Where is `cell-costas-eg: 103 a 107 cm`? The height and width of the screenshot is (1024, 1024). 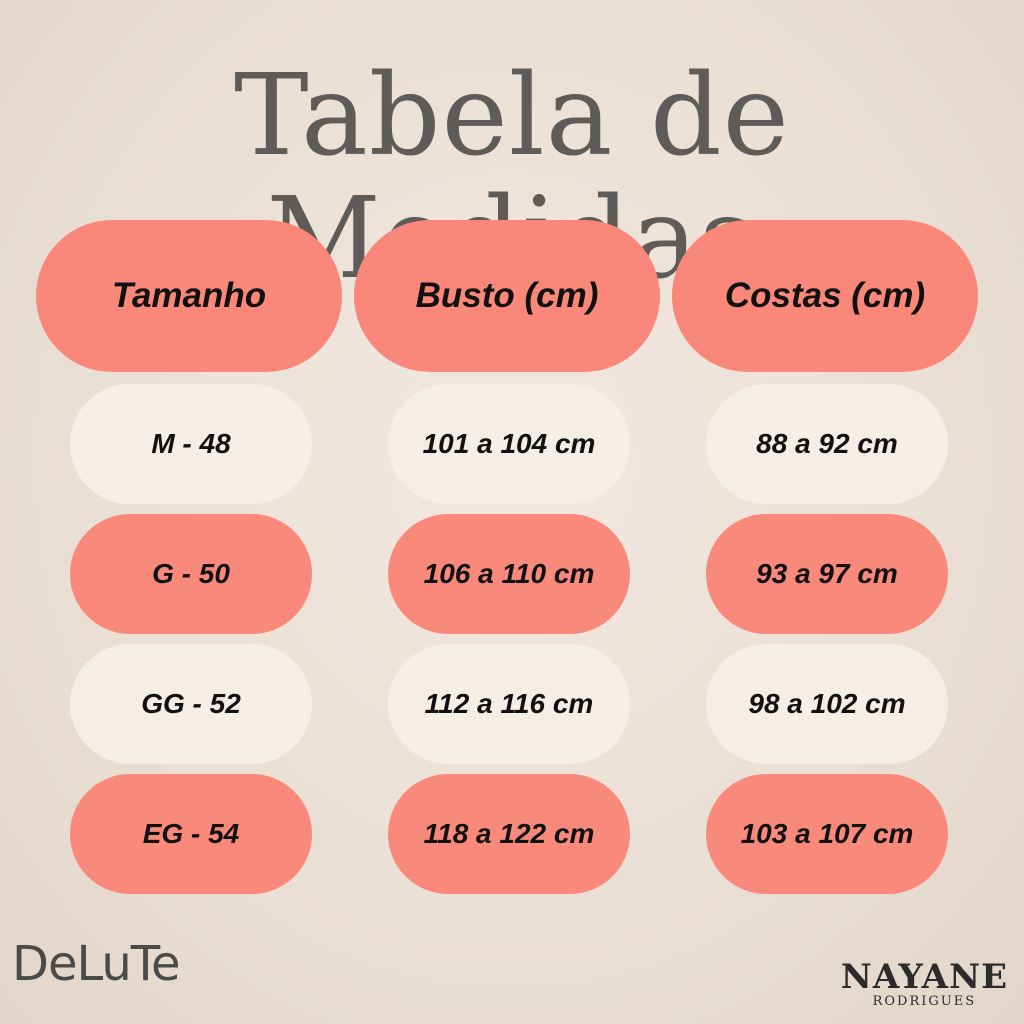
cell-costas-eg: 103 a 107 cm is located at coordinates (827, 834).